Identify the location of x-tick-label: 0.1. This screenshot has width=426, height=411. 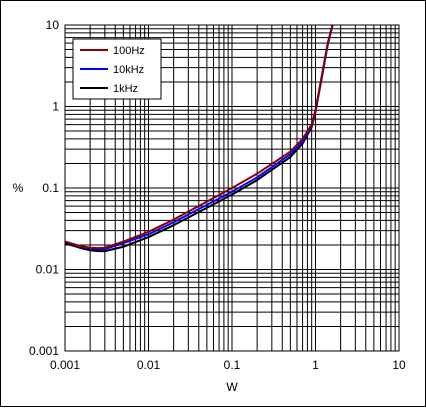
(232, 365).